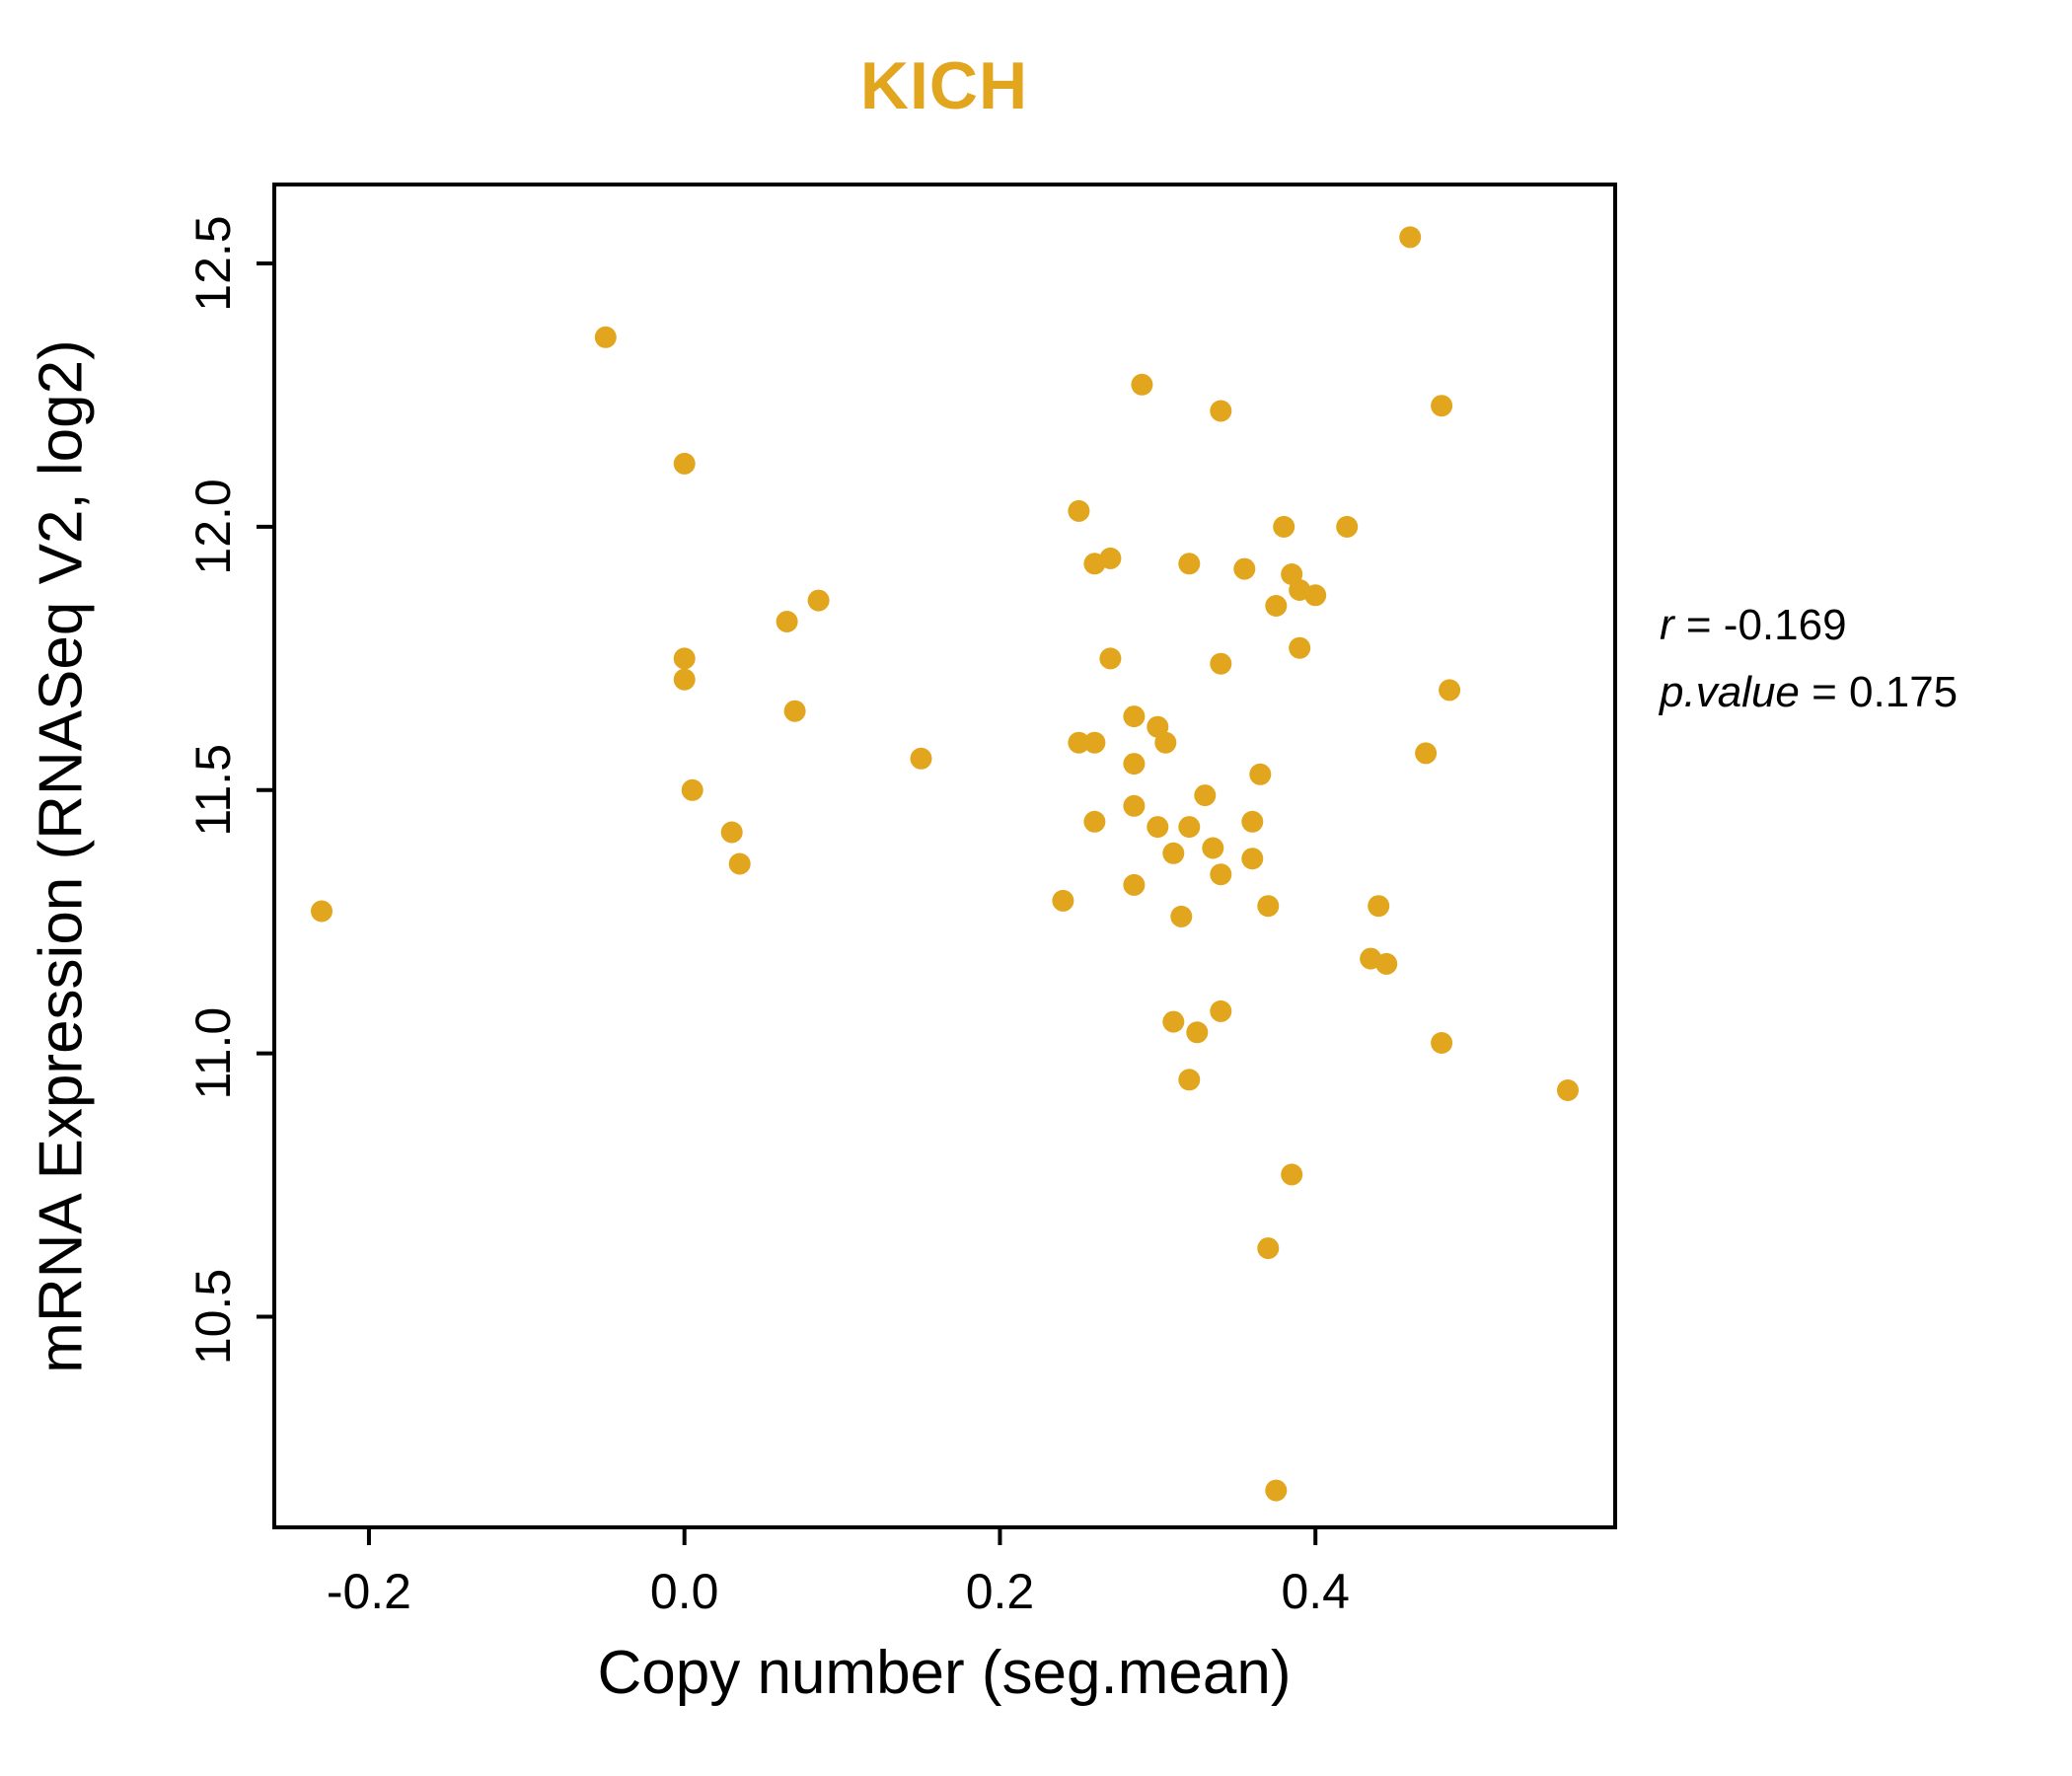 The width and height of the screenshot is (2072, 1776). I want to click on y-tick-label: 12.0, so click(213, 526).